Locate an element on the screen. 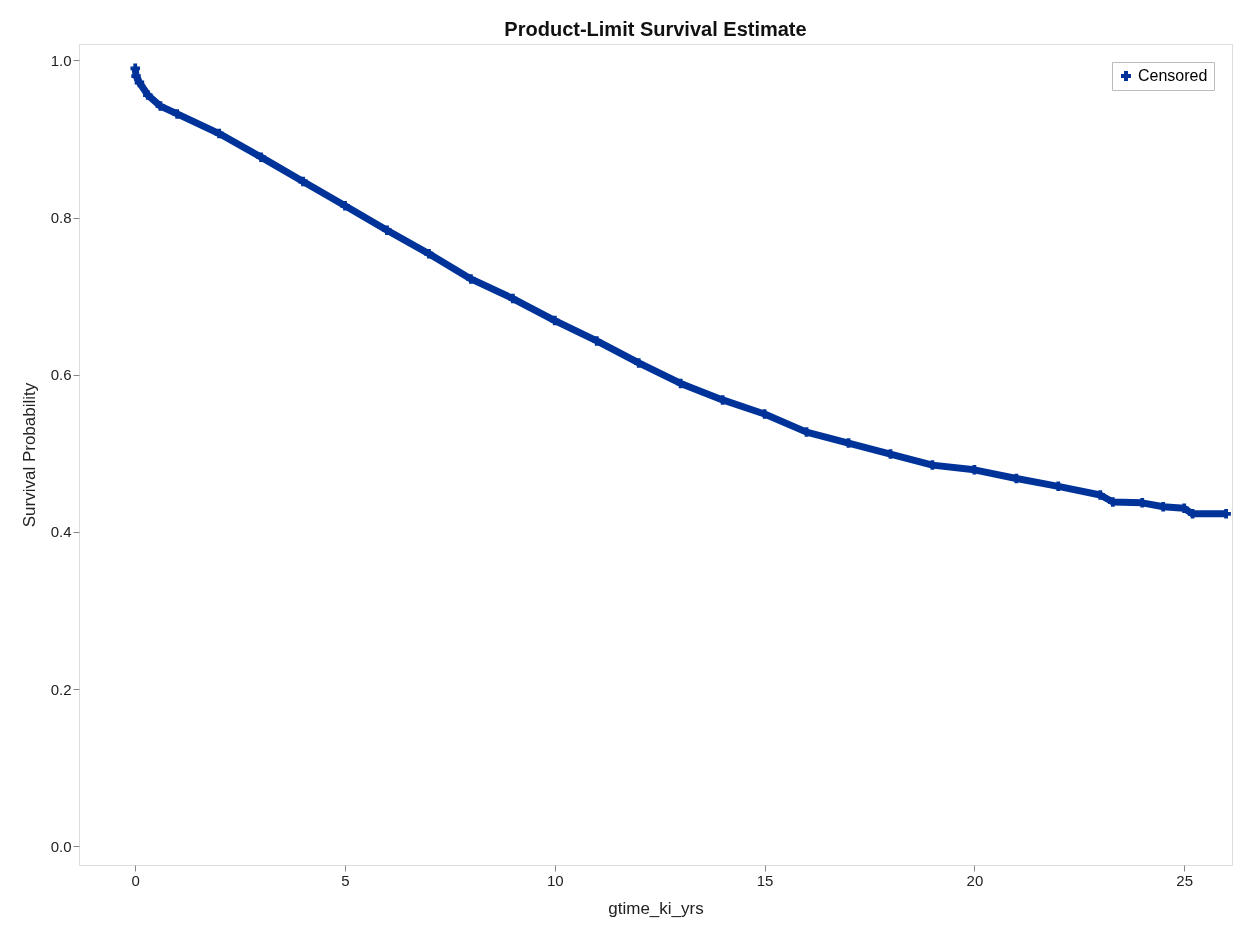 Image resolution: width=1252 pixels, height=936 pixels. x-axis-title: gtime_ki_yrs is located at coordinates (656, 908).